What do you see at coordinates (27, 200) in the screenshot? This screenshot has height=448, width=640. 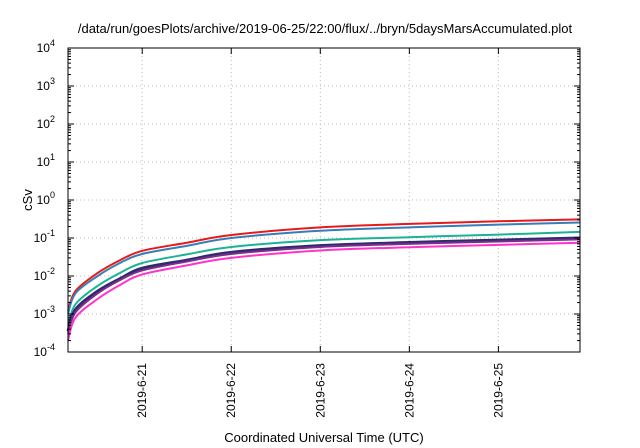 I see `y-axis-label: cSv` at bounding box center [27, 200].